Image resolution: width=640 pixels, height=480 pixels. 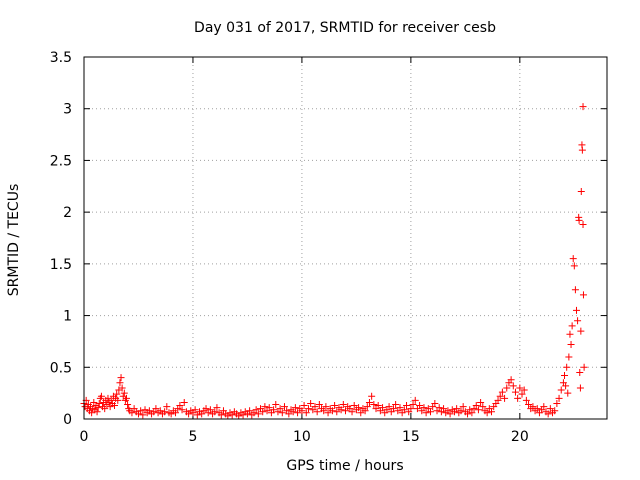 I want to click on x-axis-label: GPS time / hours, so click(x=344, y=466).